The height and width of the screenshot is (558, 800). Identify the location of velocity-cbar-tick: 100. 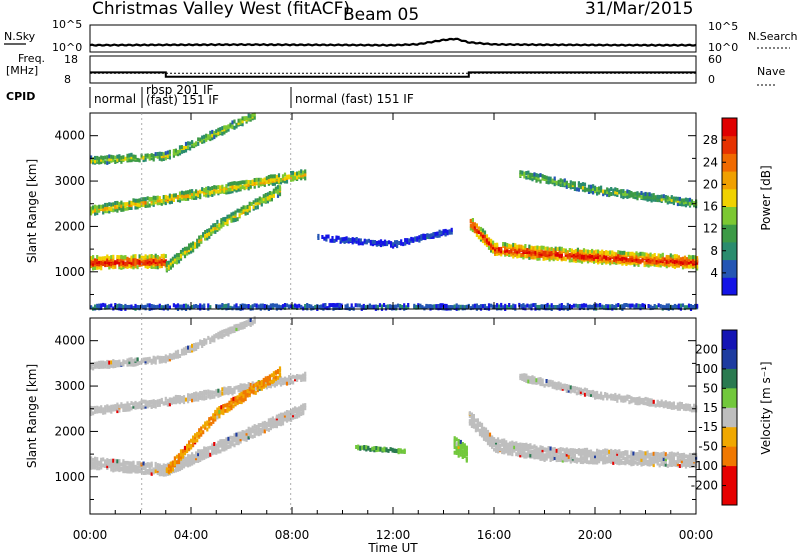
(706, 369).